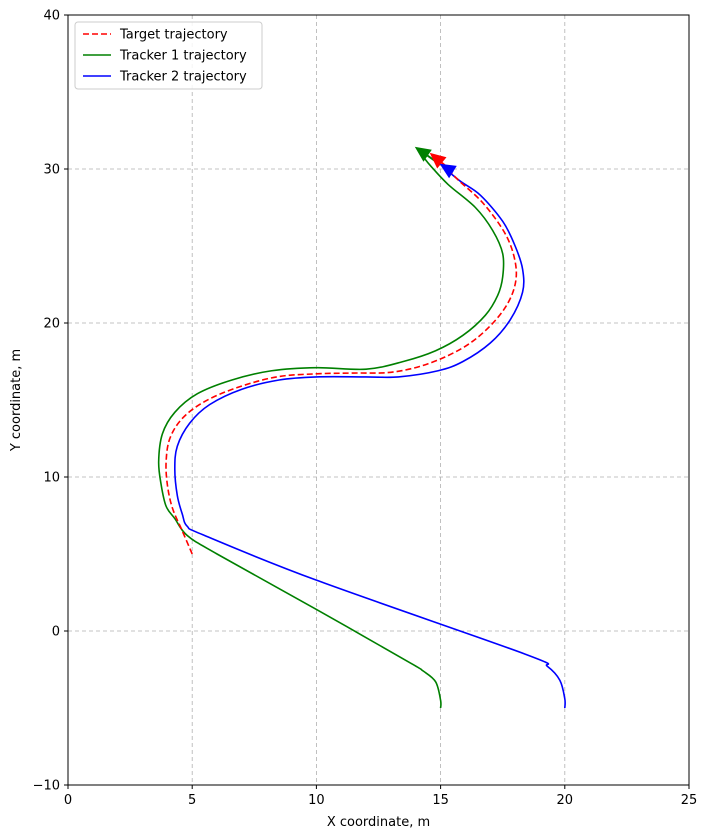 This screenshot has width=707, height=838. What do you see at coordinates (183, 77) in the screenshot?
I see `legend-label-3: Tracker 2 trajectory` at bounding box center [183, 77].